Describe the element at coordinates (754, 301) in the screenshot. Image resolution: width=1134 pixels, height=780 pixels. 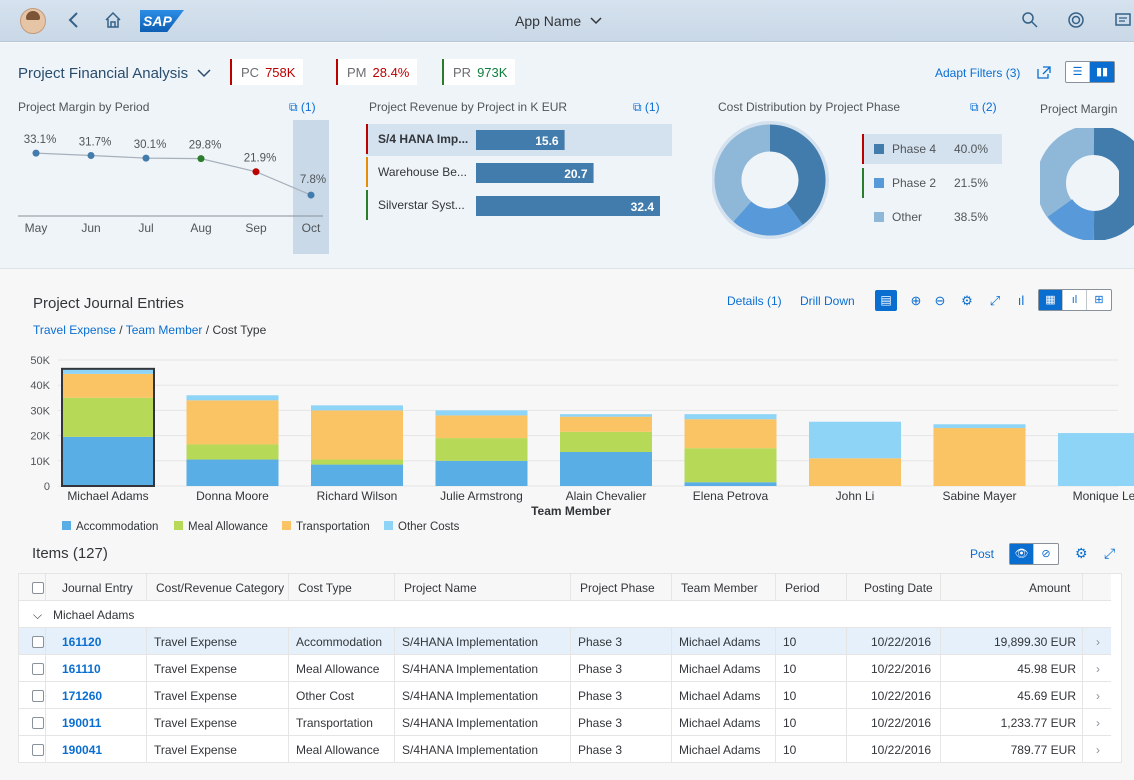
I see `details-link: Details (1)` at that location.